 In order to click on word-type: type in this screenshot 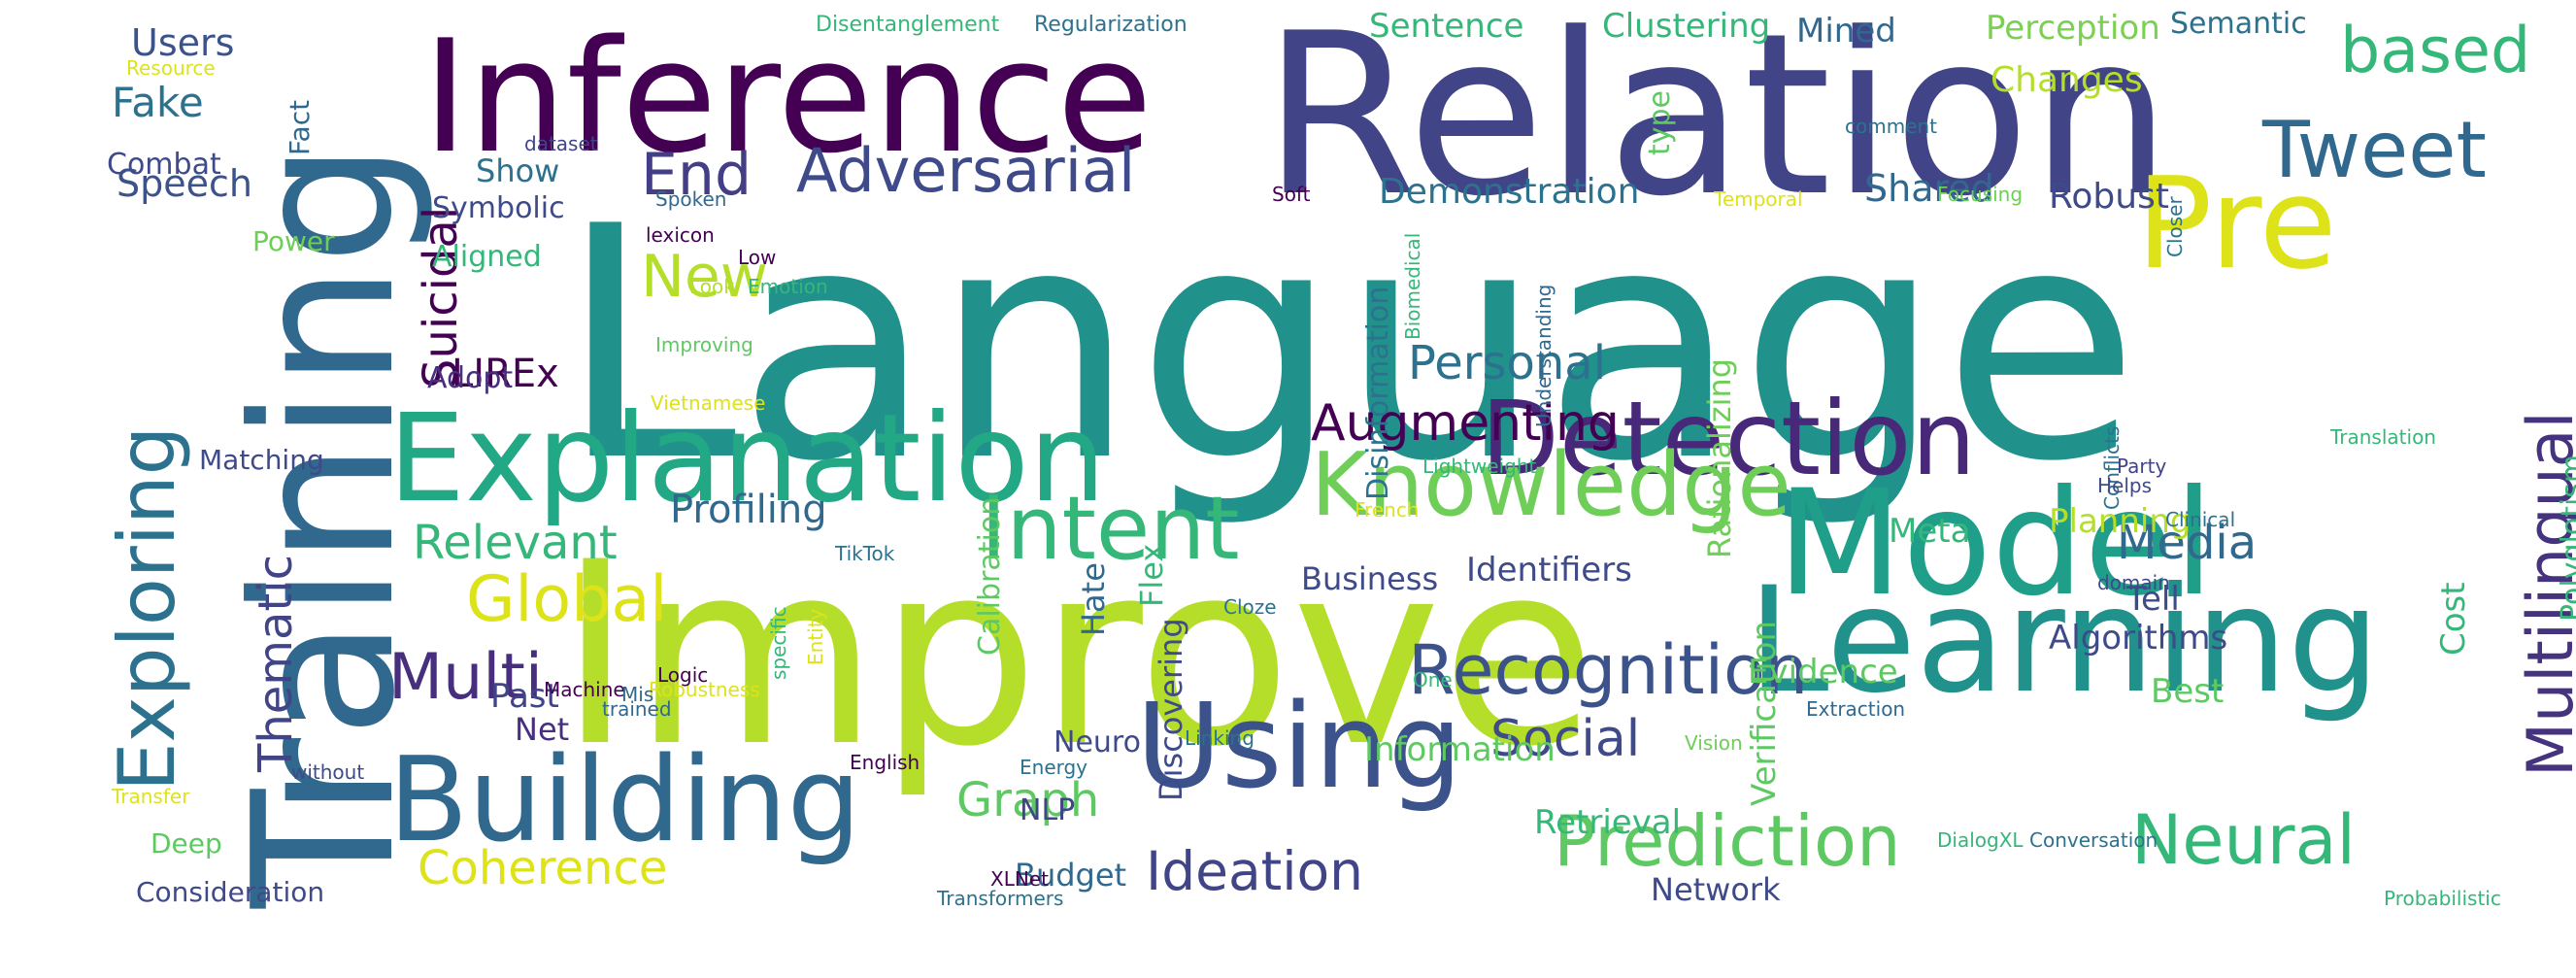, I will do `click(1660, 122)`.